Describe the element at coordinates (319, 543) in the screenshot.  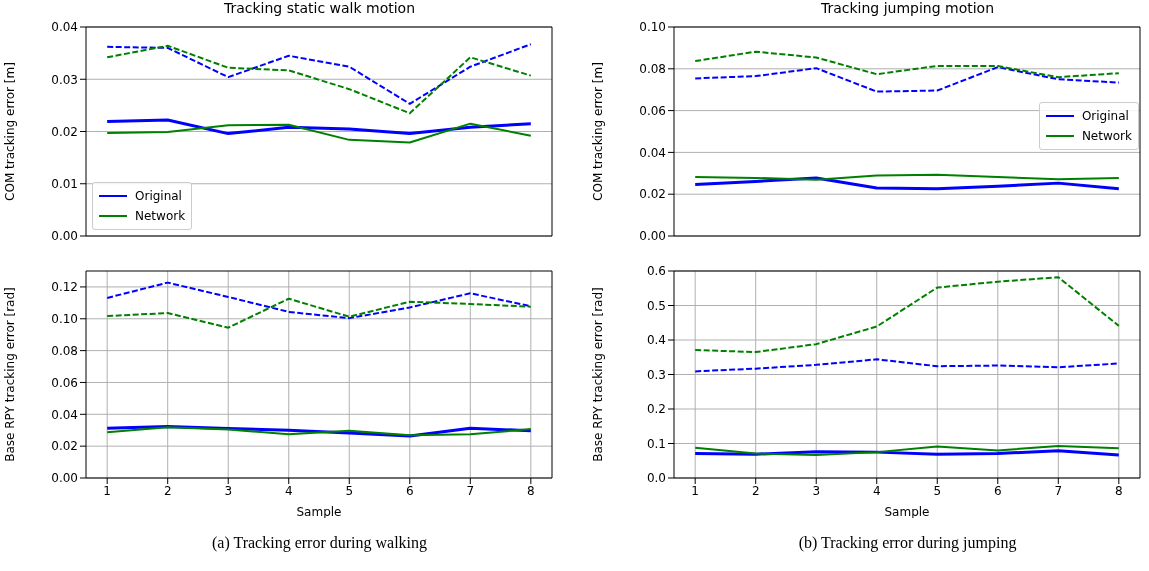
I see `text: (a) Tracking error during walking` at that location.